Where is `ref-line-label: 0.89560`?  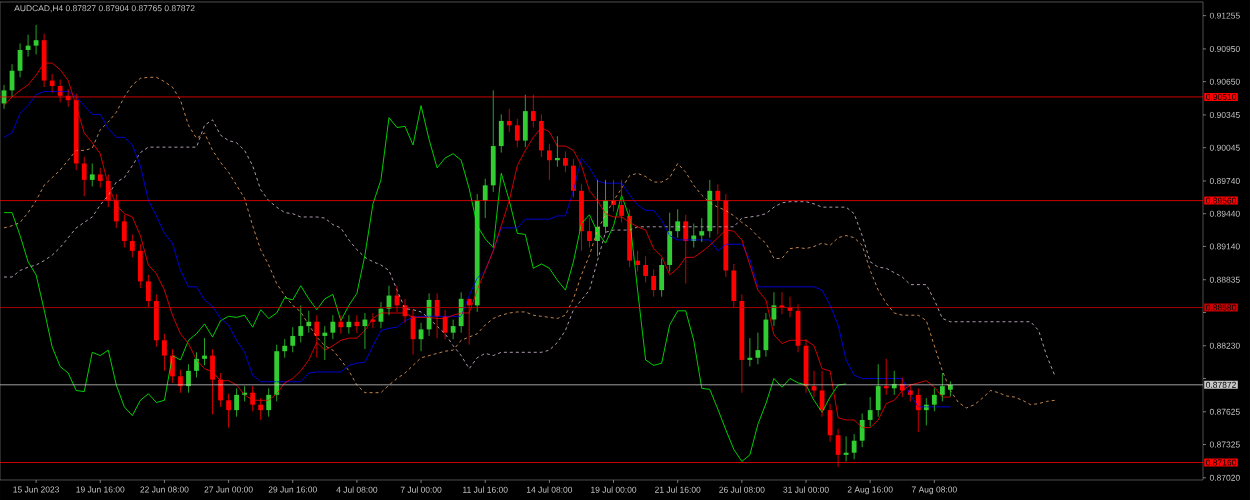 ref-line-label: 0.89560 is located at coordinates (1221, 200).